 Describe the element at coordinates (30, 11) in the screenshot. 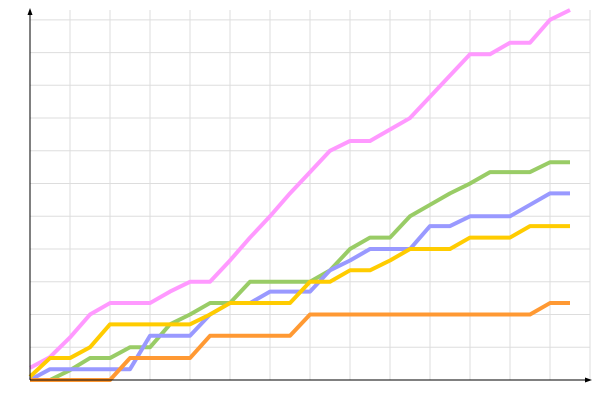

I see `y-axis-arrow` at that location.